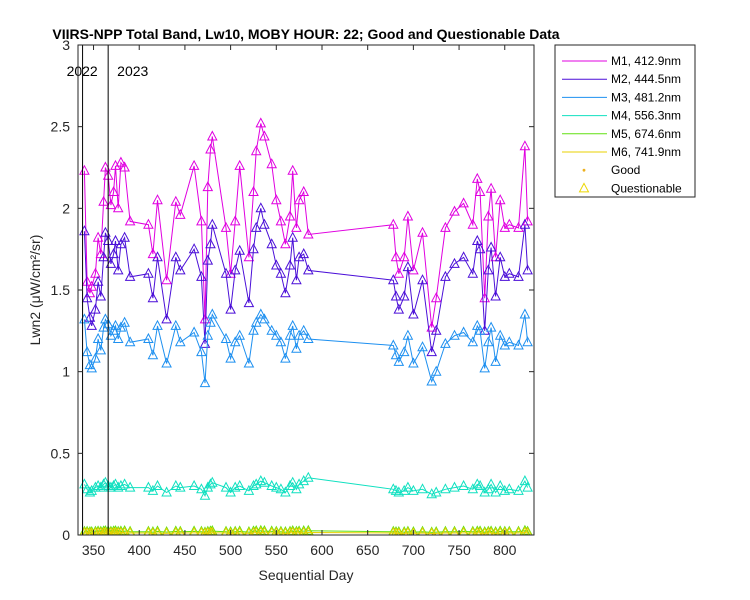 Image resolution: width=750 pixels, height=600 pixels. Describe the element at coordinates (646, 152) in the screenshot. I see `legend-entry: M6, 741.9nm` at that location.